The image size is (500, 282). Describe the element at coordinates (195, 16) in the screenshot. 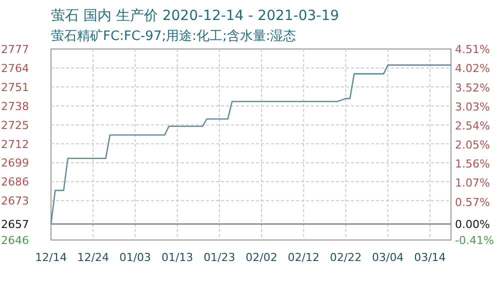

I see `title: 萤石 国内 生产价 2020-12-14 - 2021-03-19` at that location.